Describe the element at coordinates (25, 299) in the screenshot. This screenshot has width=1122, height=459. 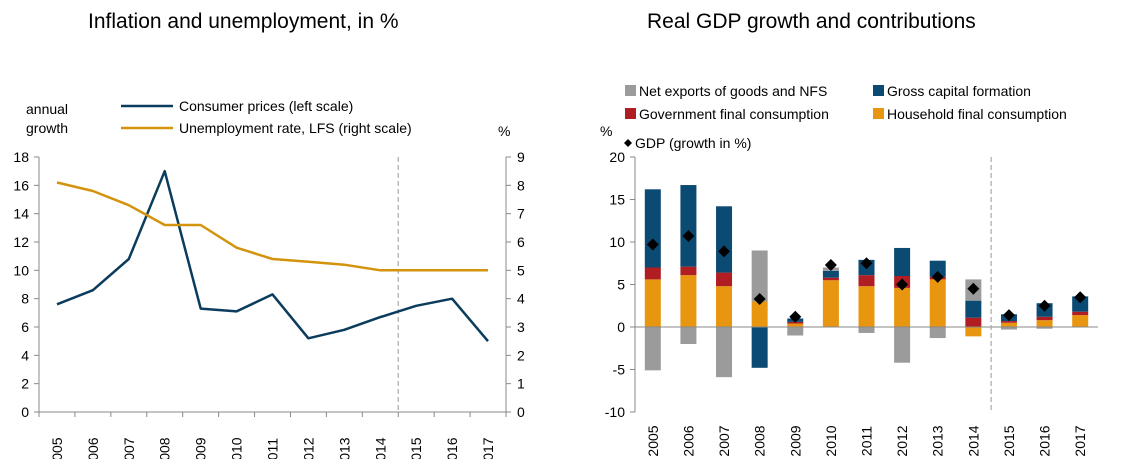
I see `y-tick-label-left: 8` at that location.